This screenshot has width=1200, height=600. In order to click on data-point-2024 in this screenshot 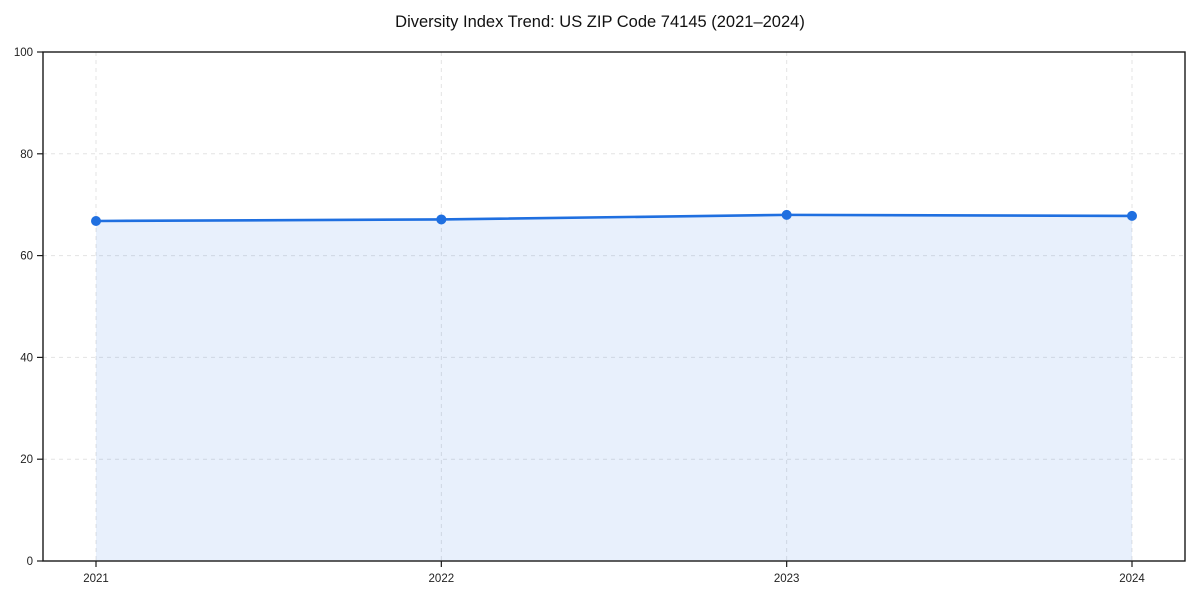, I will do `click(1132, 215)`.